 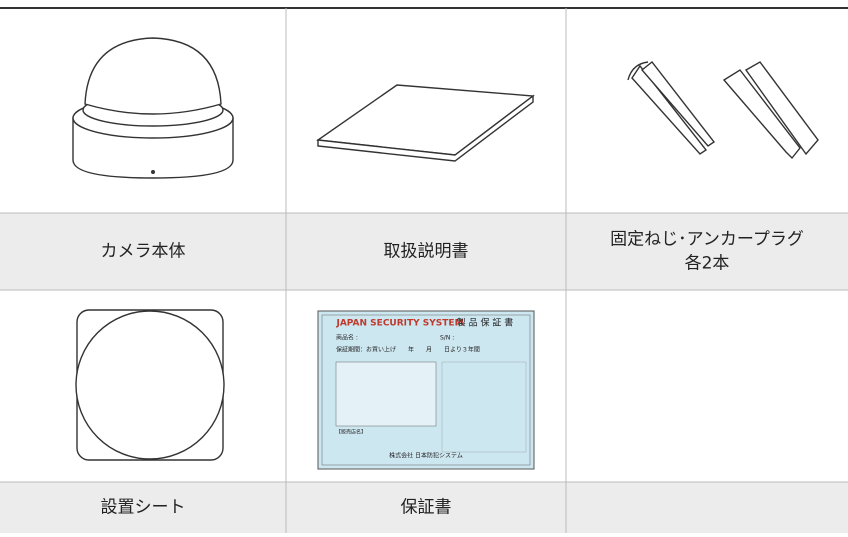 I want to click on camera-image, so click(x=153, y=108).